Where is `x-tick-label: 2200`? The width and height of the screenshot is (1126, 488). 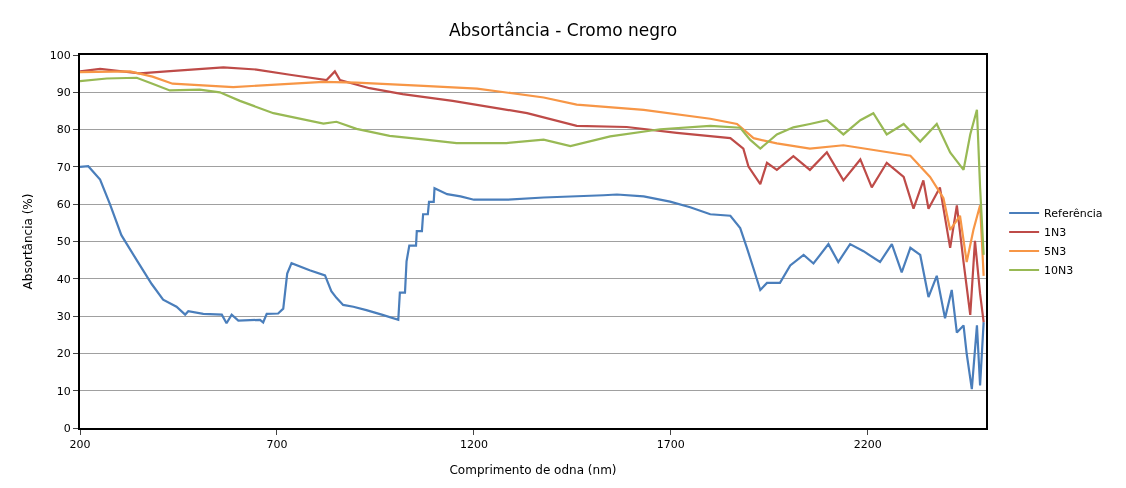
x-tick-label: 2200 is located at coordinates (867, 445).